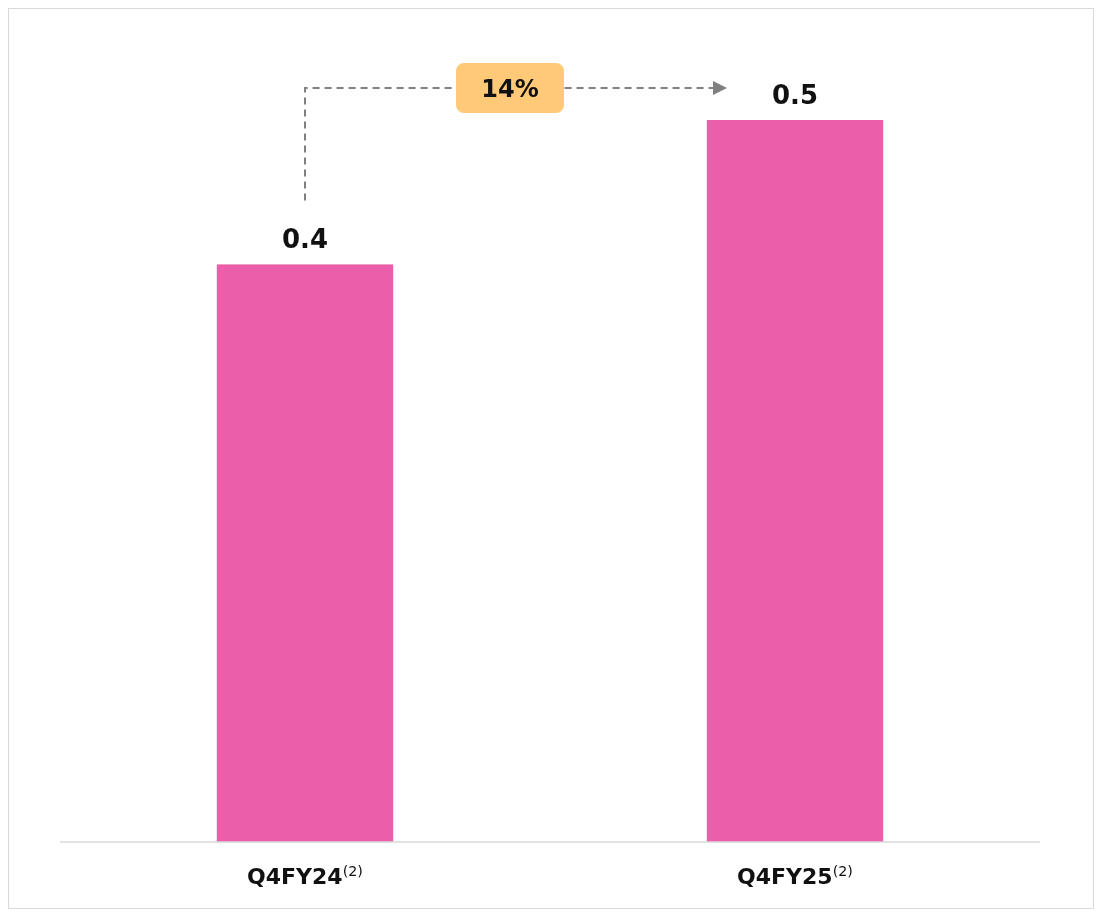 This screenshot has height=917, width=1102. Describe the element at coordinates (305, 876) in the screenshot. I see `x-tick-label: Q4FY24$^{(2)}$` at that location.